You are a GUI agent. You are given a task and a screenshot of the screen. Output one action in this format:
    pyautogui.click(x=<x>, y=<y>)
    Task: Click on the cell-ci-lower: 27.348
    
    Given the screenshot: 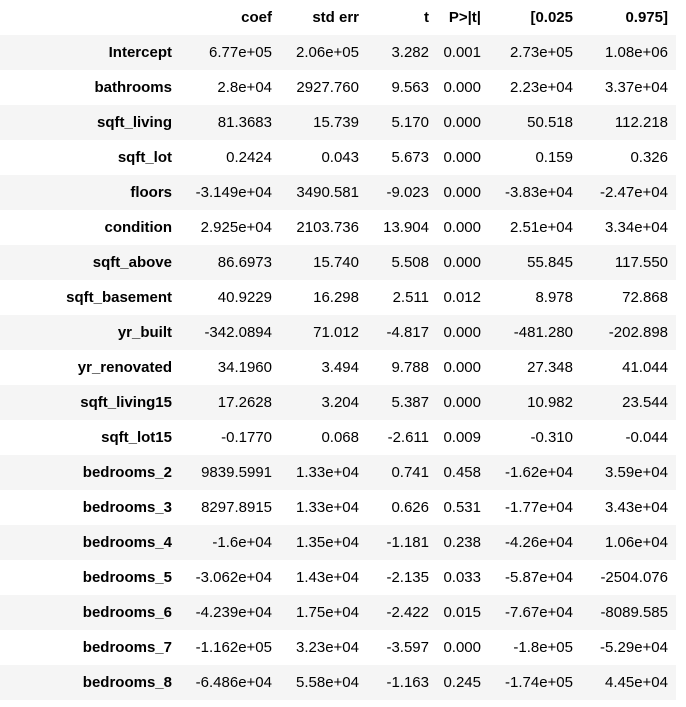 What is the action you would take?
    pyautogui.click(x=550, y=367)
    